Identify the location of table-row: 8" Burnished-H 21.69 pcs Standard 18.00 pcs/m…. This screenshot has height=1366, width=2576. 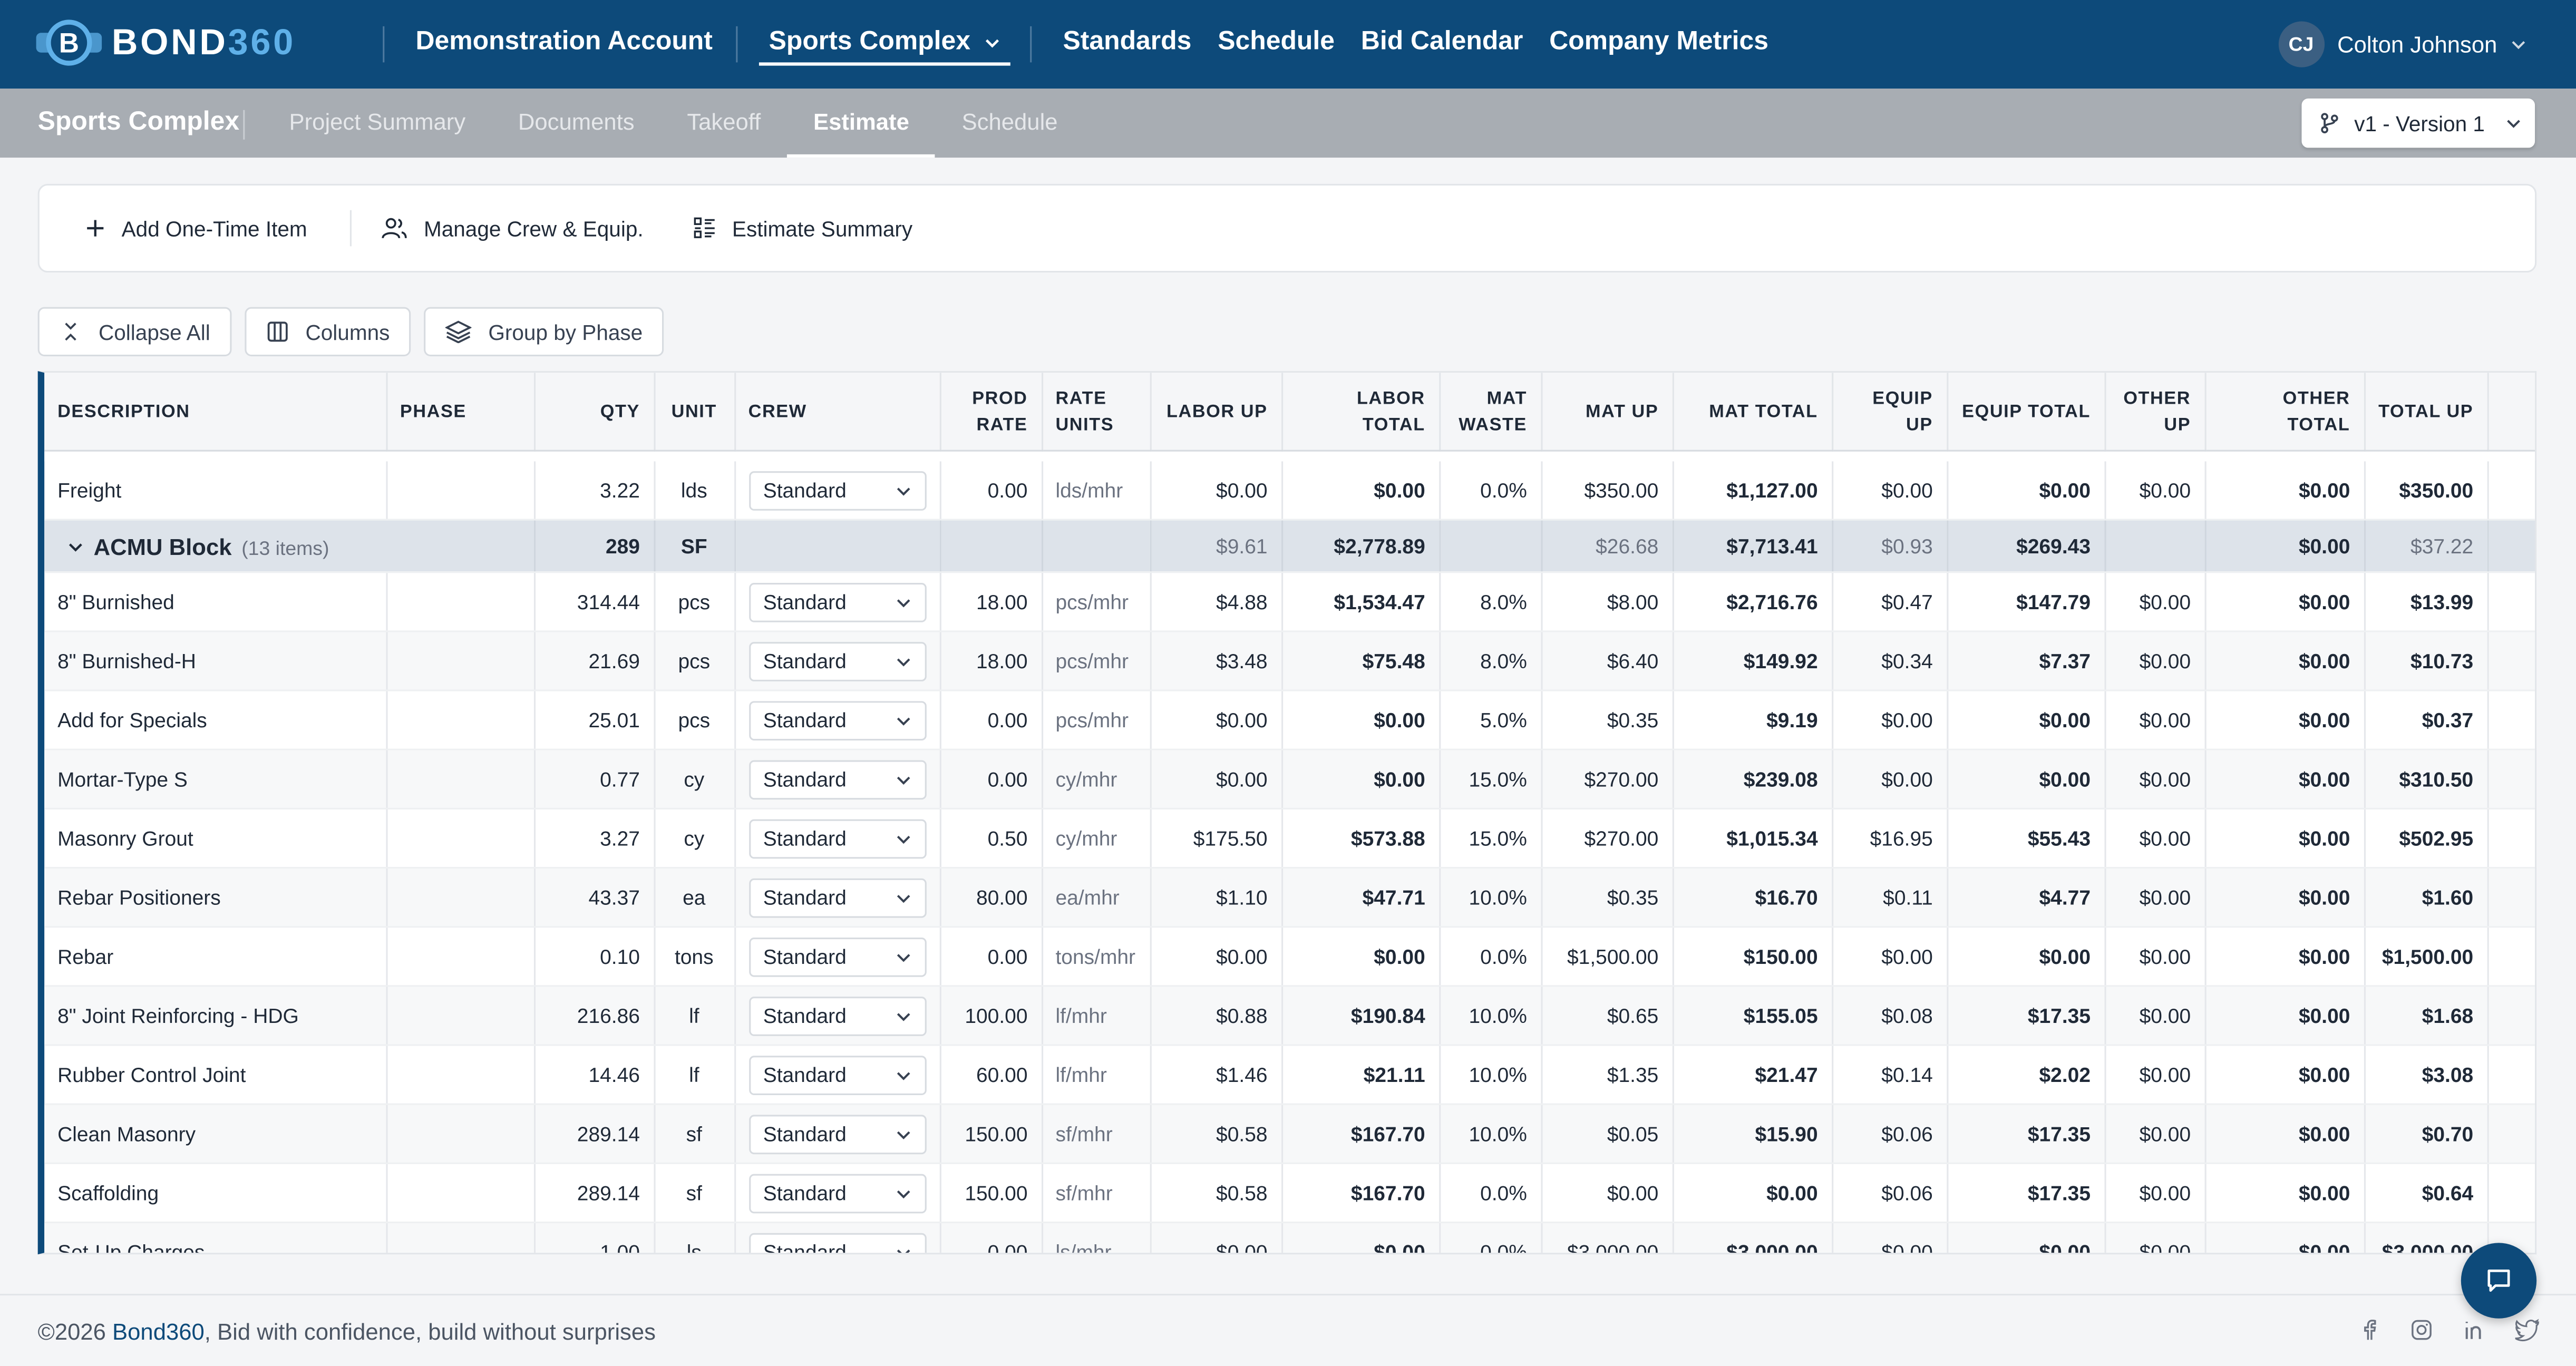
(1289, 661).